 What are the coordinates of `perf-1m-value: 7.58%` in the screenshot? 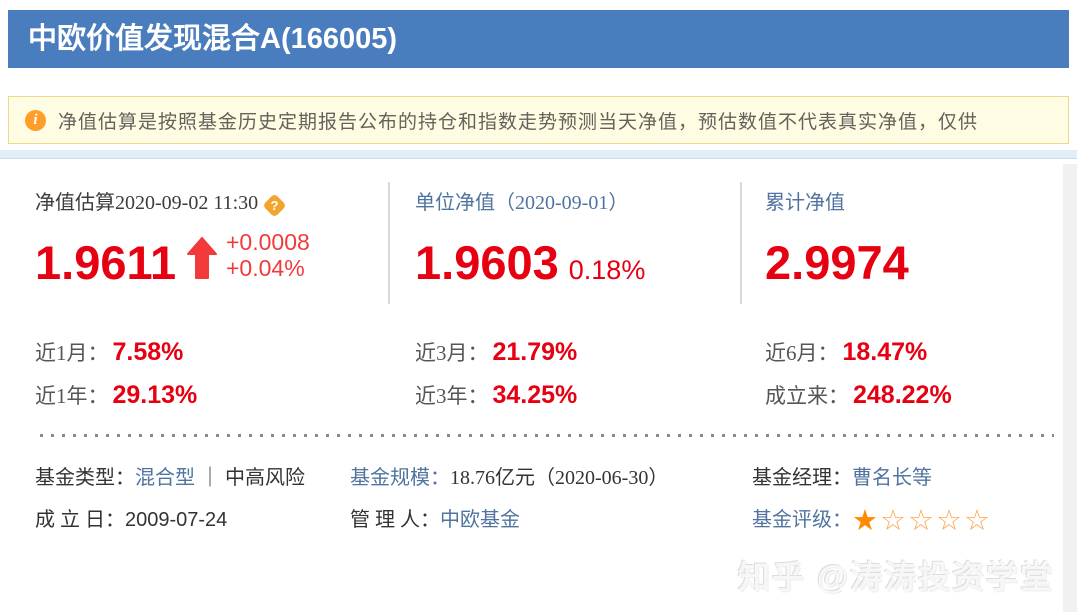 It's located at (148, 352).